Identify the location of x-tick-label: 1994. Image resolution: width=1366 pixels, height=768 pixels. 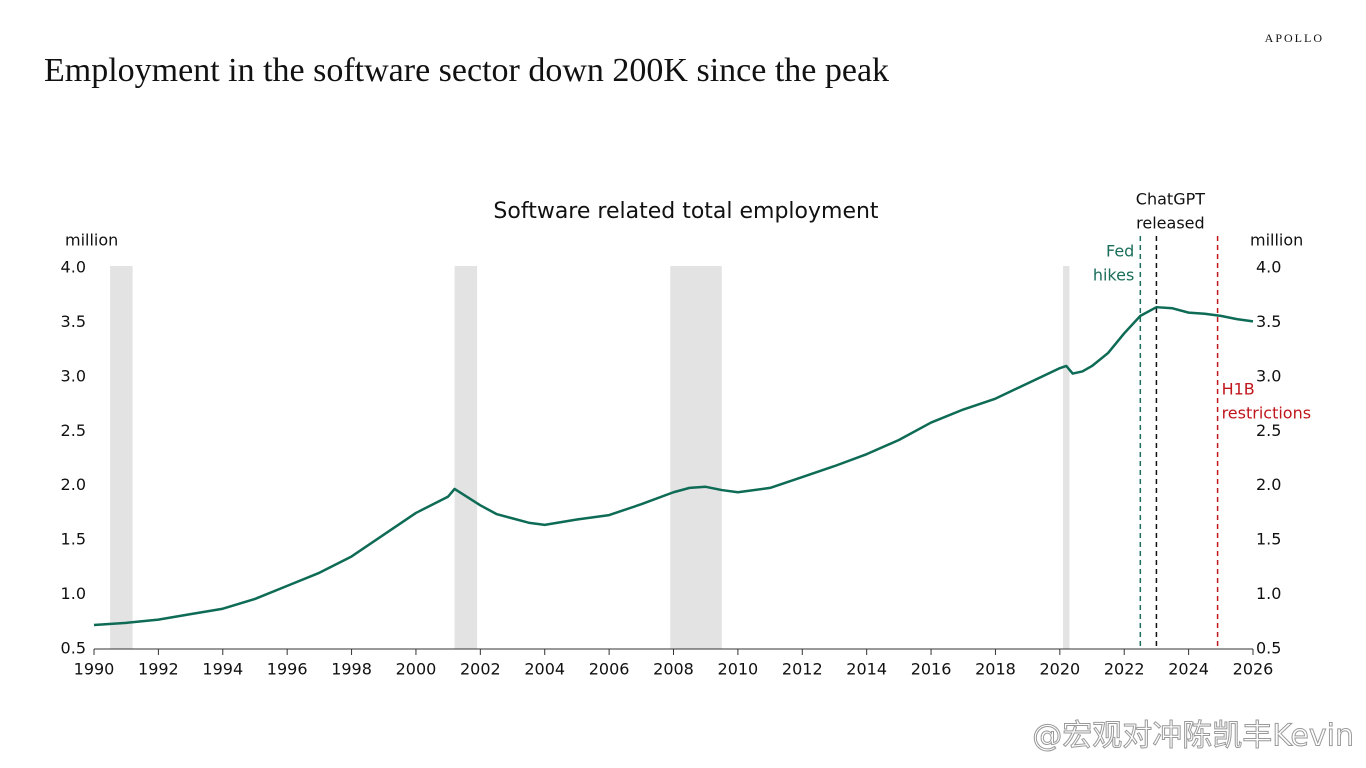
(222, 669).